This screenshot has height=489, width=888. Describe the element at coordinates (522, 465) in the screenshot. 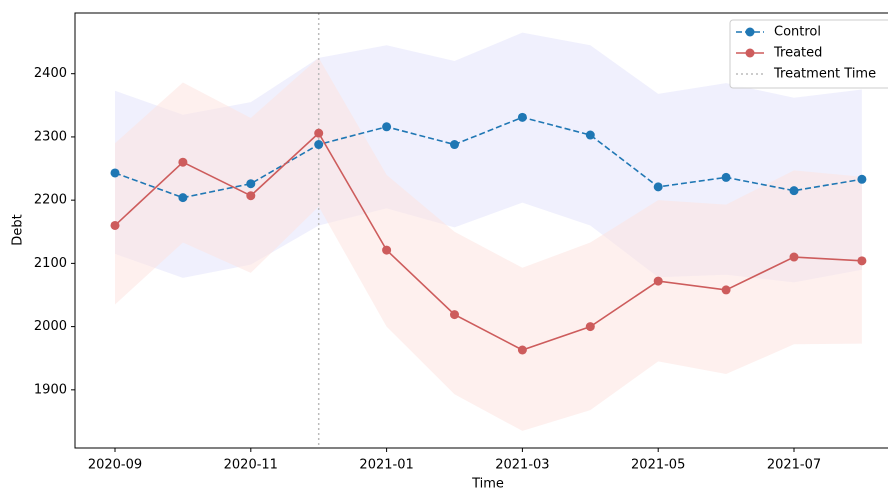

I see `x-tick-label: 2021-03` at that location.